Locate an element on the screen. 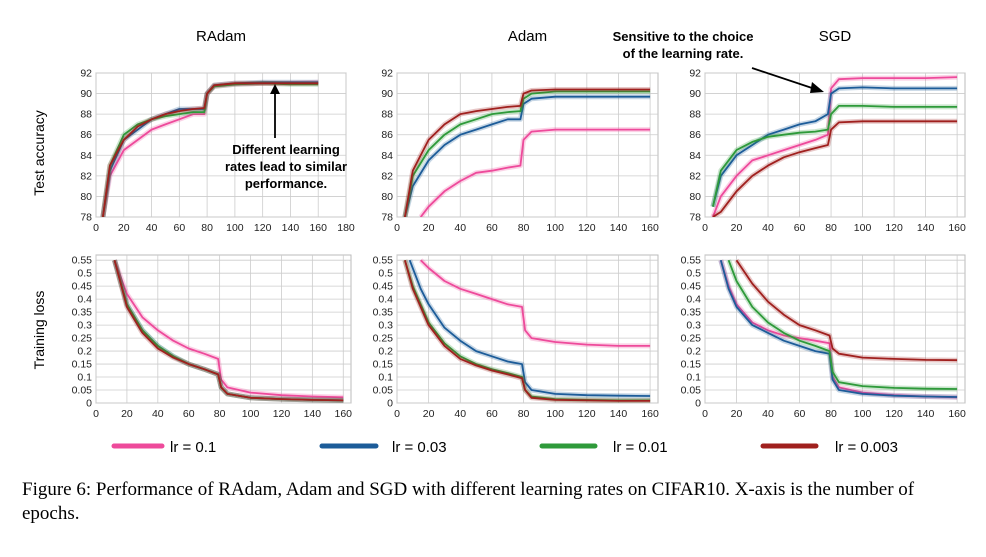 This screenshot has width=986, height=557. y-tick-label: 92 is located at coordinates (86, 74).